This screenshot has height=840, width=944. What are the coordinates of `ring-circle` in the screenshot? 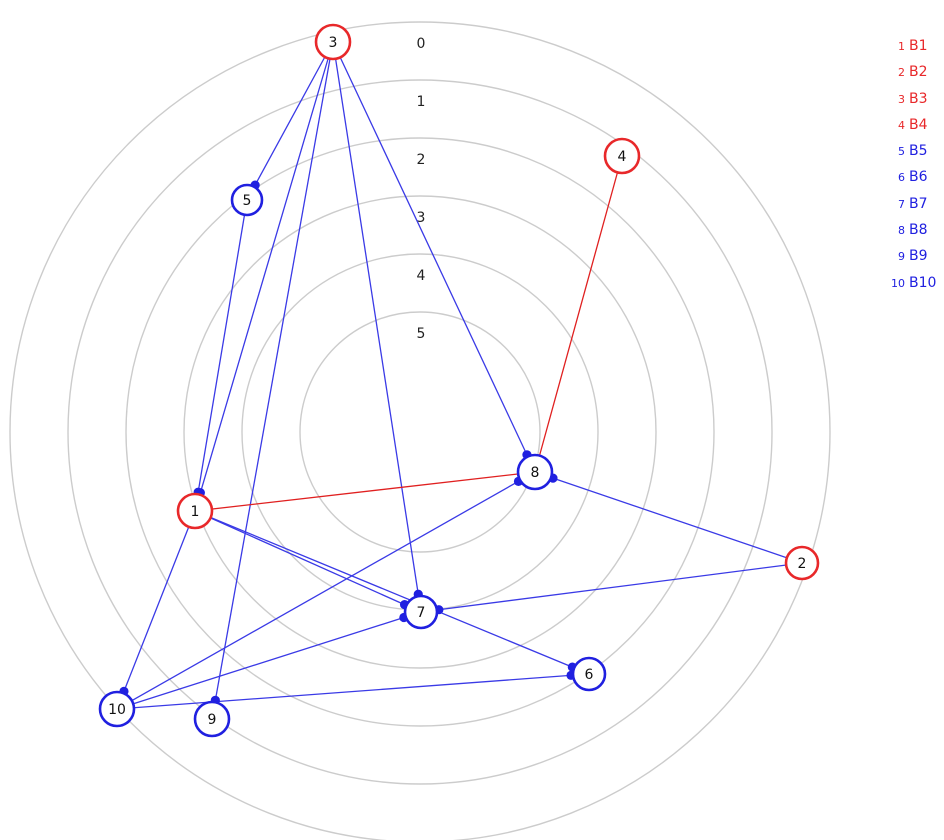 It's located at (420, 432).